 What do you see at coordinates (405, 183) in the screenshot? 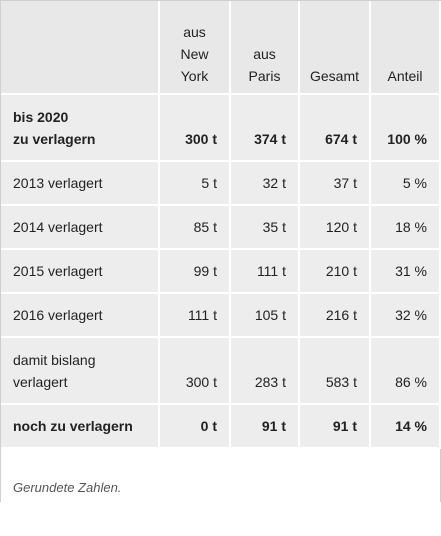
I see `cell-anteil: 5 %` at bounding box center [405, 183].